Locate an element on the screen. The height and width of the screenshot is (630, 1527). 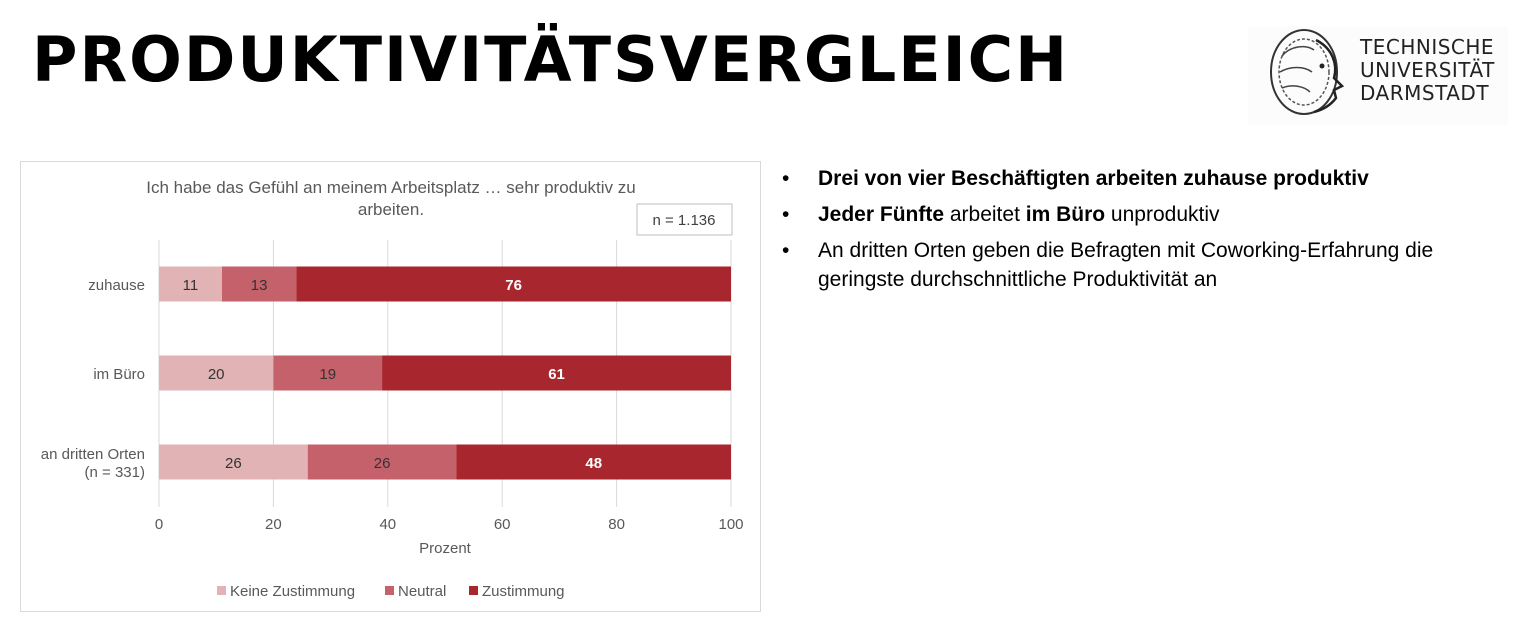
x-tick-label: 80 is located at coordinates (616, 524).